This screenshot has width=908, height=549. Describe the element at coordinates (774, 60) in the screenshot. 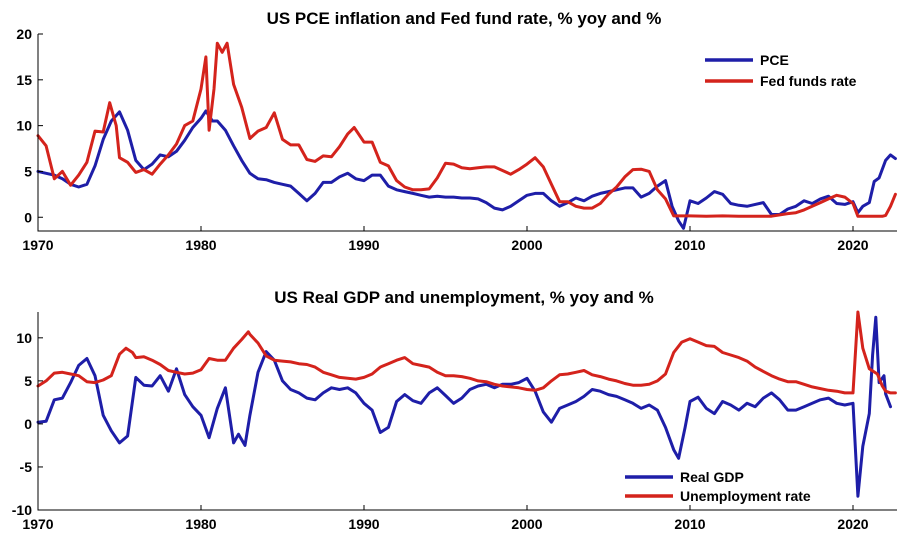

I see `legend-label: PCE` at that location.